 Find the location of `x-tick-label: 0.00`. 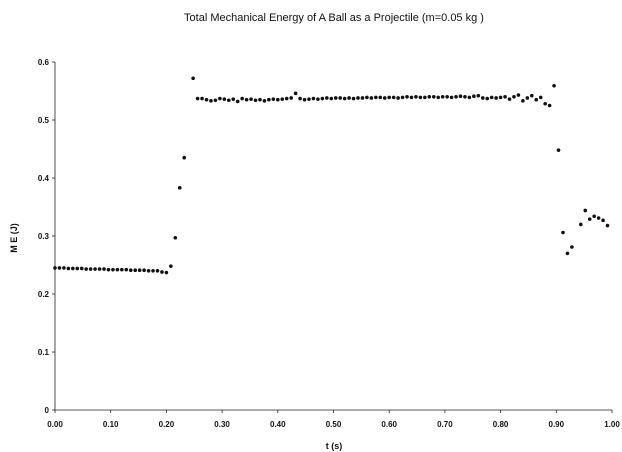

x-tick-label: 0.00 is located at coordinates (55, 424).